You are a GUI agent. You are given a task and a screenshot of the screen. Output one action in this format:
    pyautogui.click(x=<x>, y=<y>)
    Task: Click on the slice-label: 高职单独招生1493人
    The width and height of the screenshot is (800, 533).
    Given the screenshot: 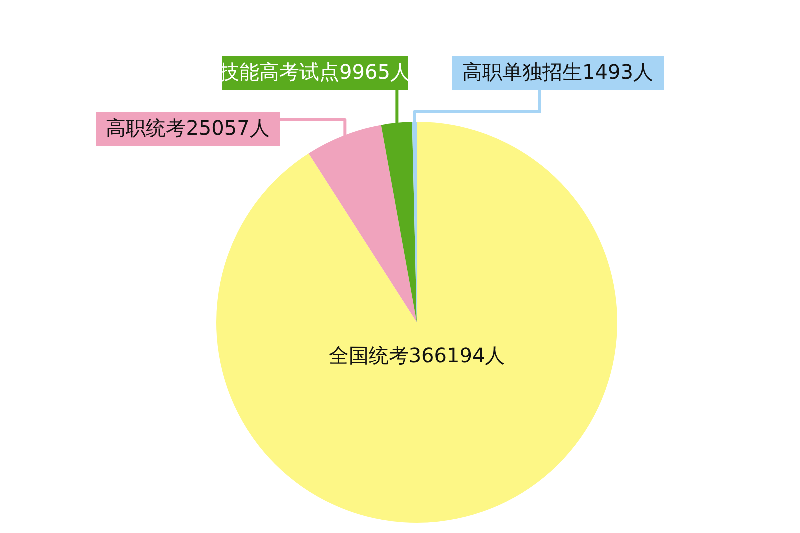 What is the action you would take?
    pyautogui.click(x=558, y=72)
    